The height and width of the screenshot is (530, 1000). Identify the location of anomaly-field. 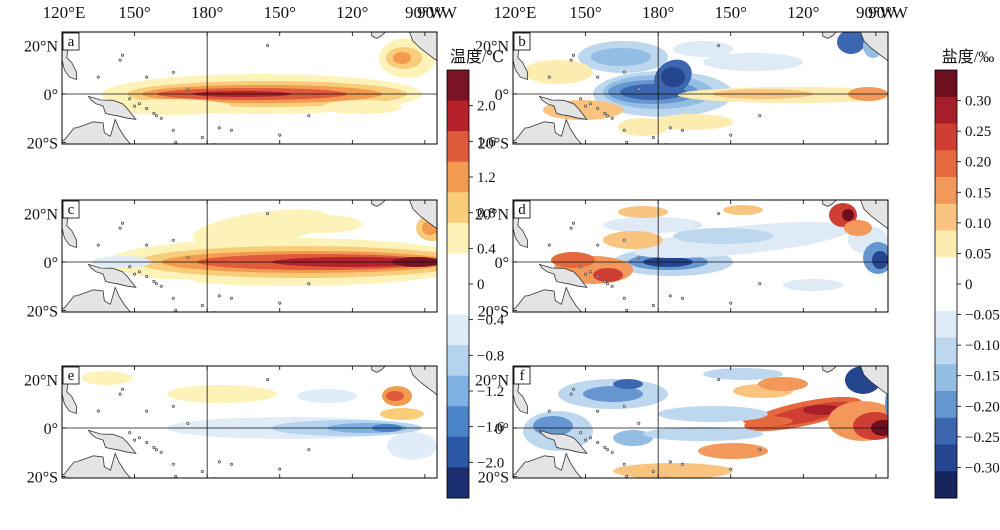
(700, 88).